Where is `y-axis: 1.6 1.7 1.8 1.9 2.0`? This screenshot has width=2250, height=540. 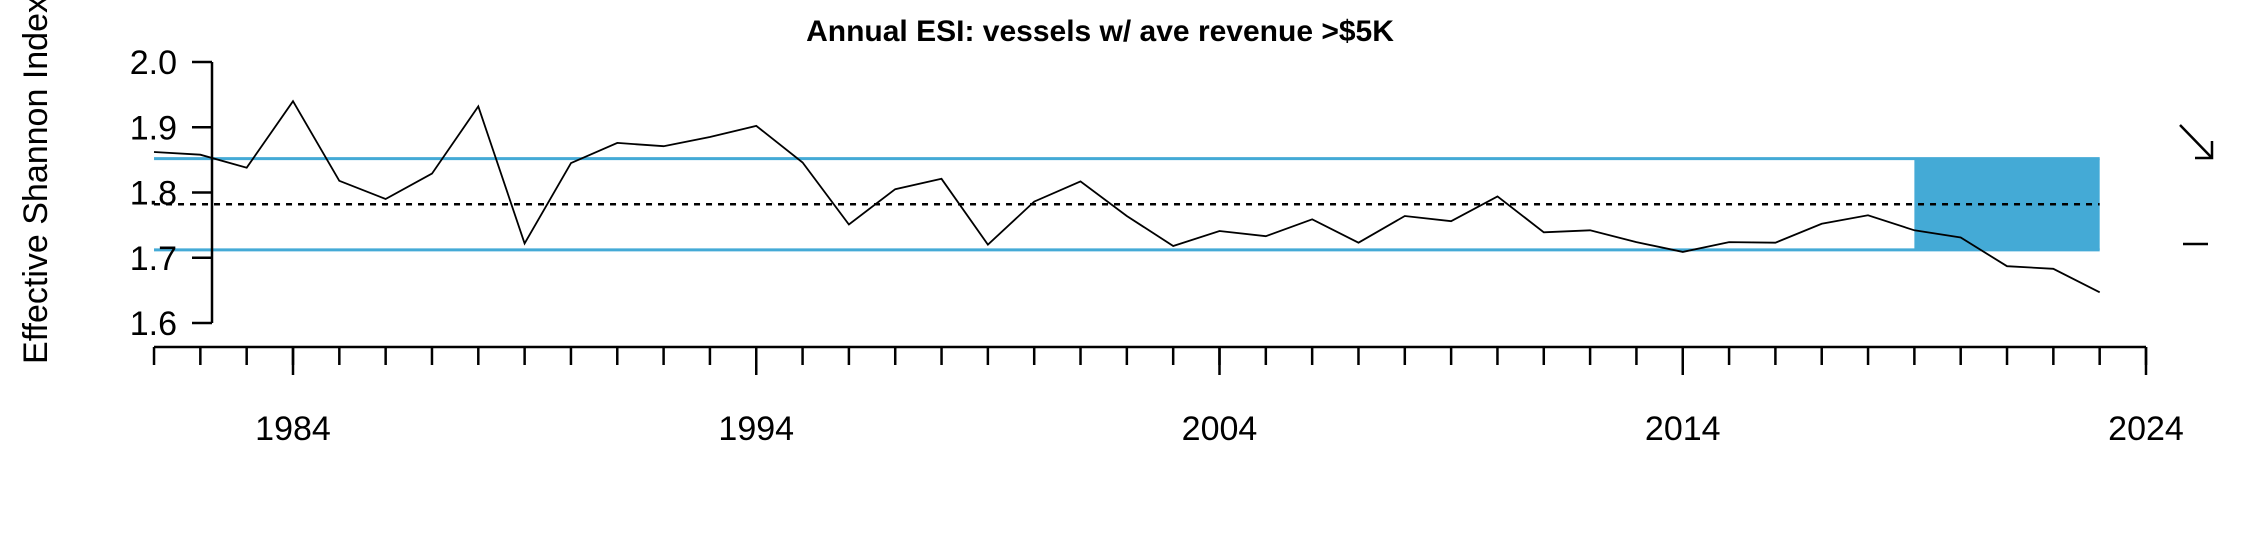
y-axis: 1.6 1.7 1.8 1.9 2.0 is located at coordinates (172, 193).